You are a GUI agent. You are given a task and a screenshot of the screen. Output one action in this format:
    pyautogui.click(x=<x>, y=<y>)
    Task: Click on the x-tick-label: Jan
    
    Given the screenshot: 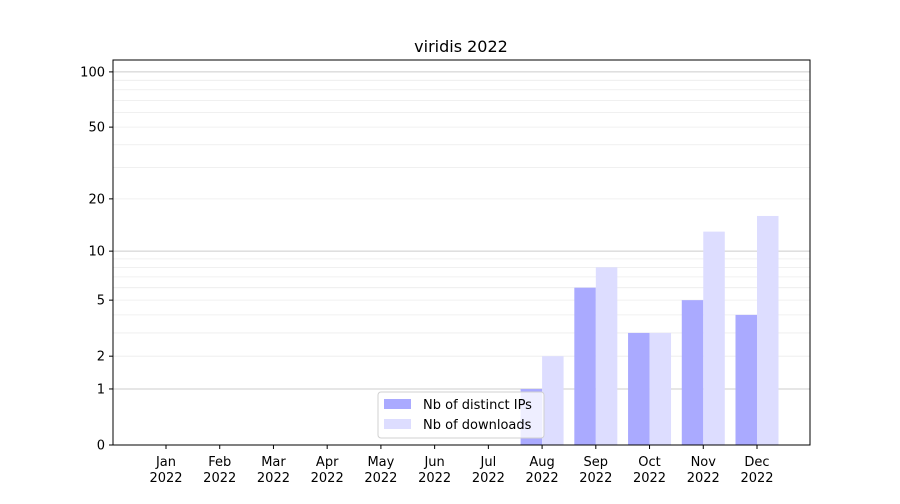 What is the action you would take?
    pyautogui.click(x=165, y=462)
    